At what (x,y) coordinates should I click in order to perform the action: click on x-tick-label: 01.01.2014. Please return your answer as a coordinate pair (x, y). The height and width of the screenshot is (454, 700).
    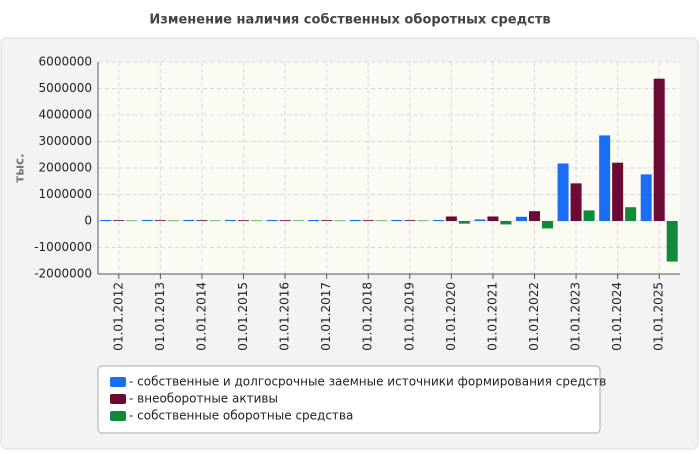
    Looking at the image, I should click on (201, 316).